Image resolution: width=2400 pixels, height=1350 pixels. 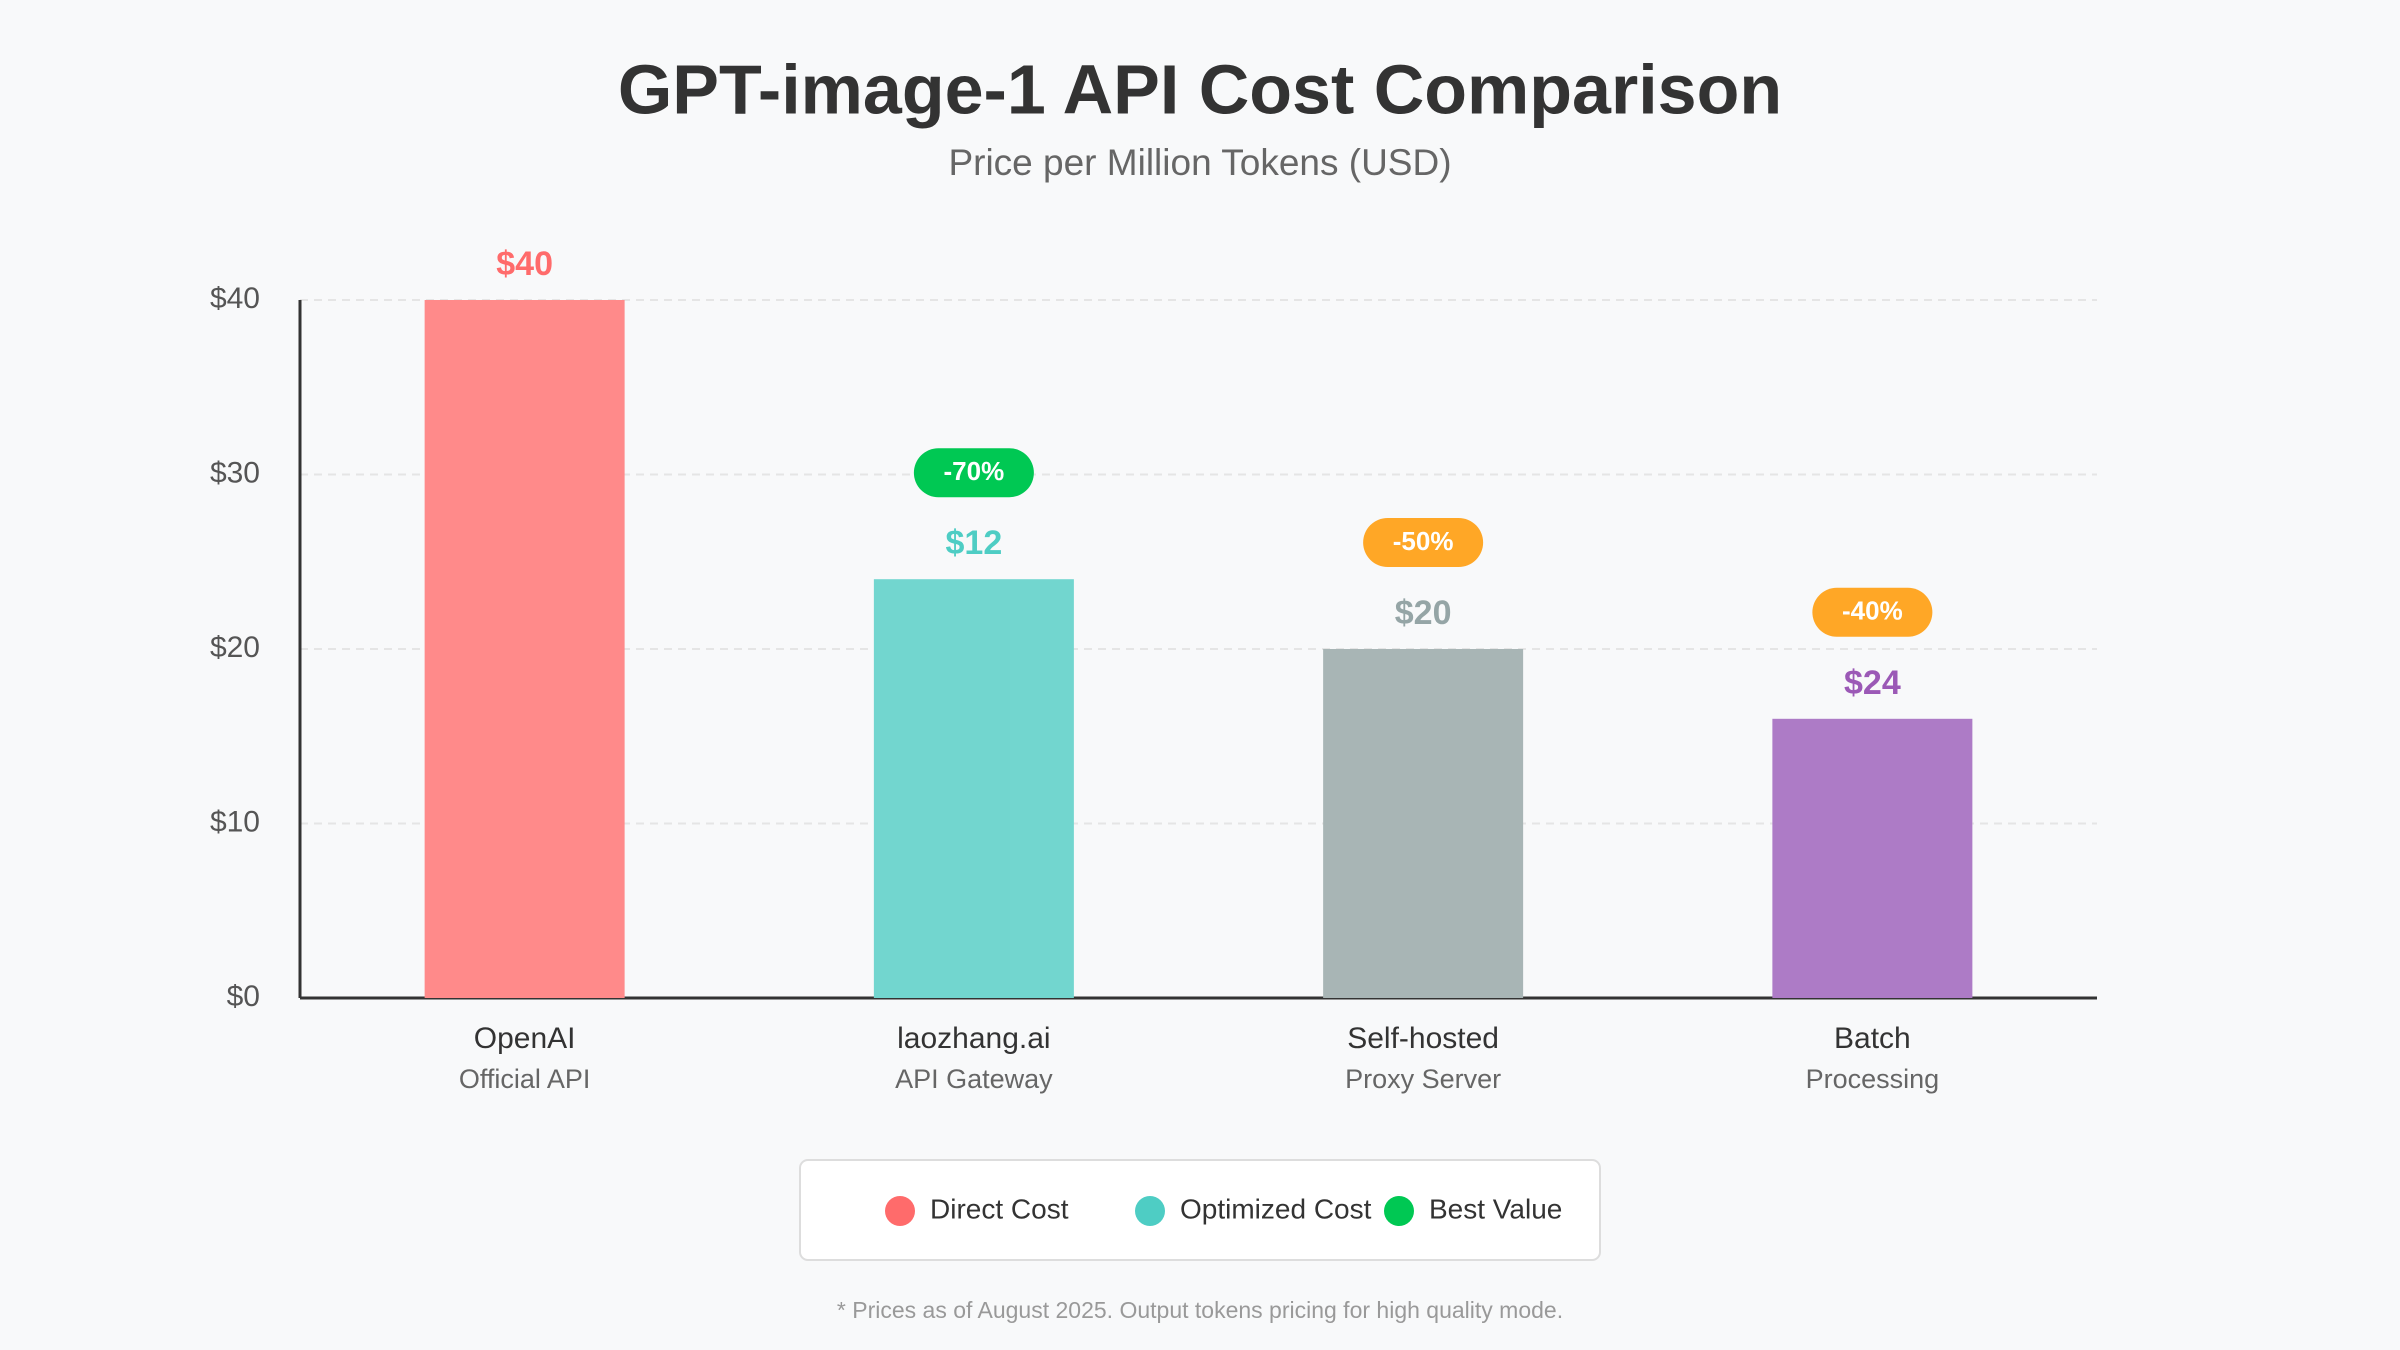 I want to click on legend-label: Optimized Cost, so click(x=1276, y=1208).